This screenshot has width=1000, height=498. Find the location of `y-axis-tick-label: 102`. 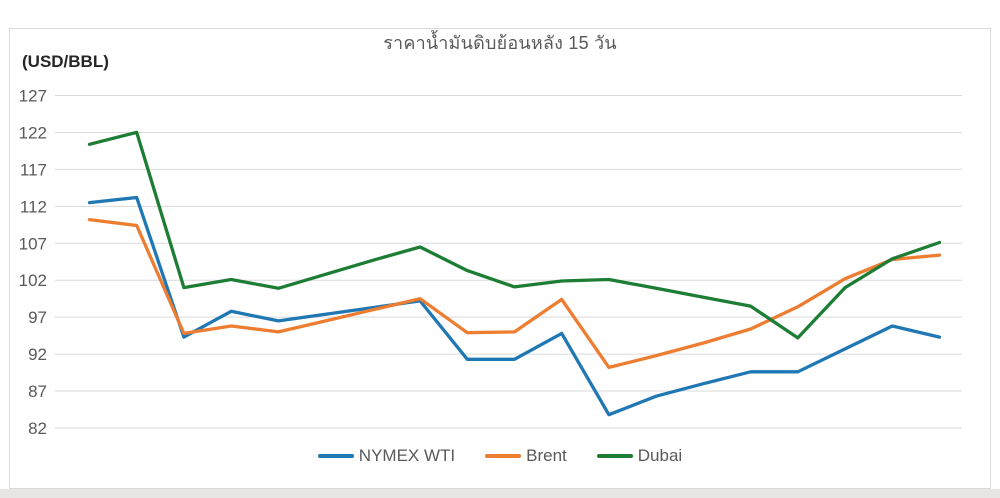

y-axis-tick-label: 102 is located at coordinates (33, 280).